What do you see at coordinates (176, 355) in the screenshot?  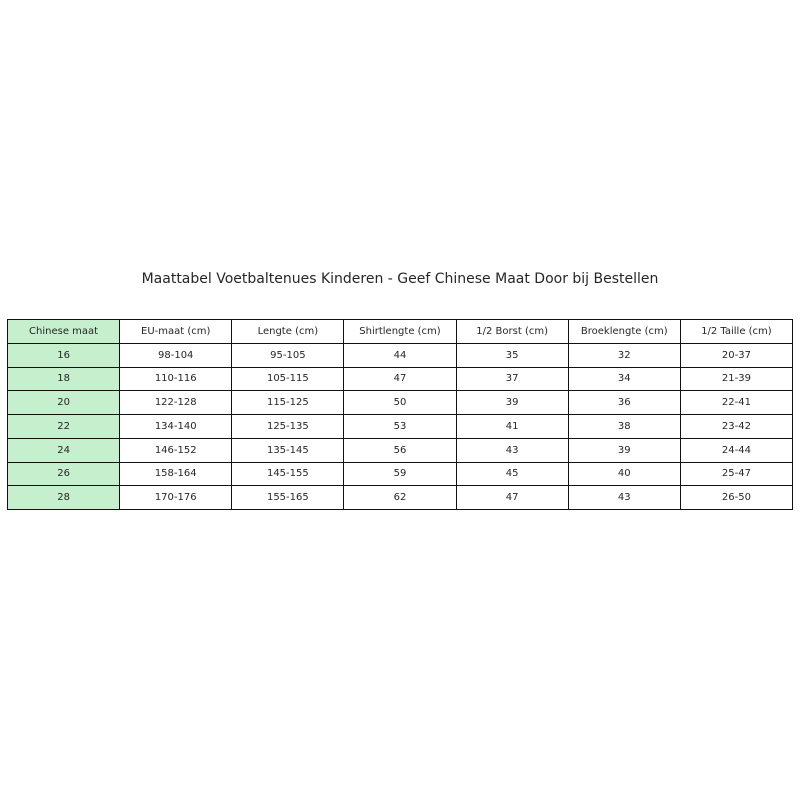 I see `table-cell: 98-104` at bounding box center [176, 355].